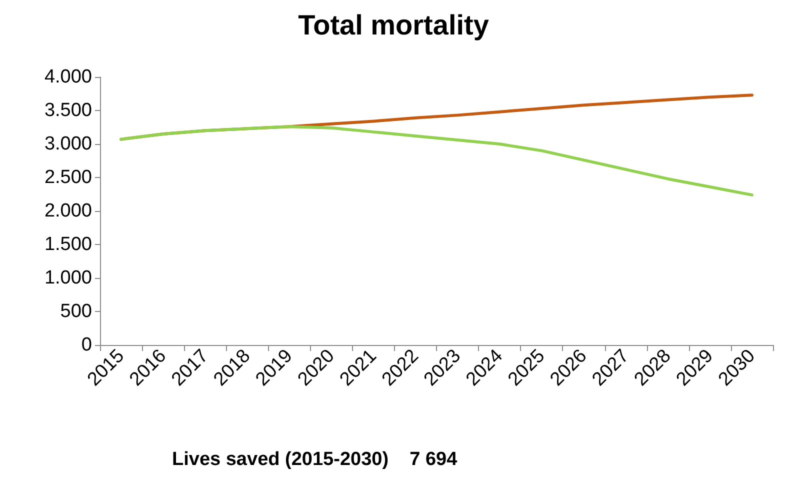  I want to click on y-tick-label: 3.000, so click(68, 144).